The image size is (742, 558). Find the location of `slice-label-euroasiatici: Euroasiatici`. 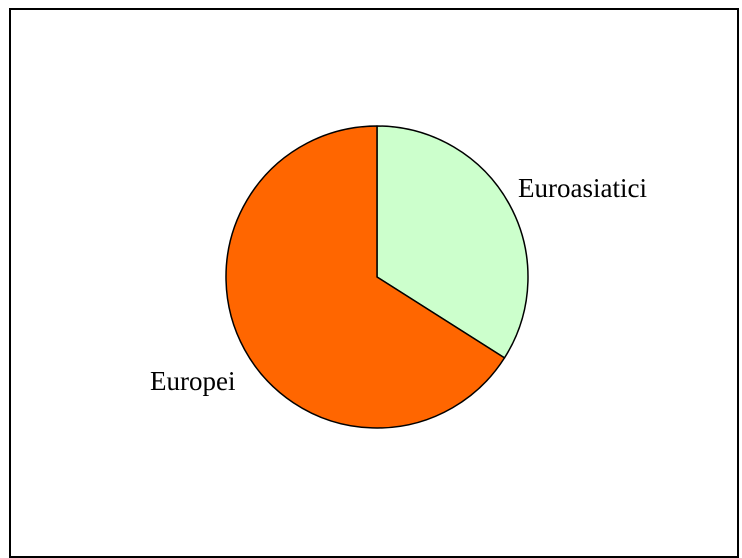

slice-label-euroasiatici: Euroasiatici is located at coordinates (582, 188).